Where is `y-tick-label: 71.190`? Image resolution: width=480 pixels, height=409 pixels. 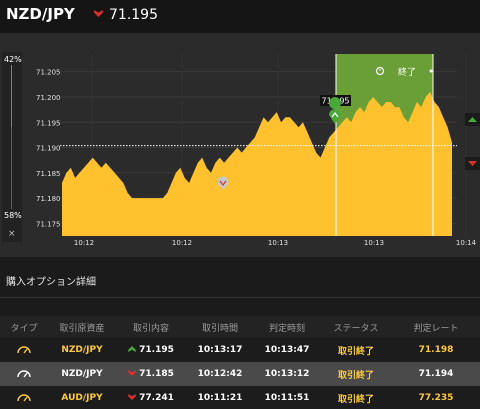
y-tick-label: 71.190 is located at coordinates (48, 149).